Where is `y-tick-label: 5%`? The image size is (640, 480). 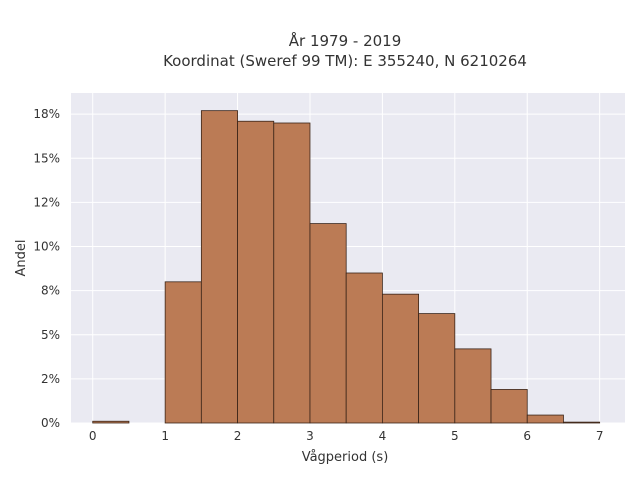 y-tick-label: 5% is located at coordinates (50, 335).